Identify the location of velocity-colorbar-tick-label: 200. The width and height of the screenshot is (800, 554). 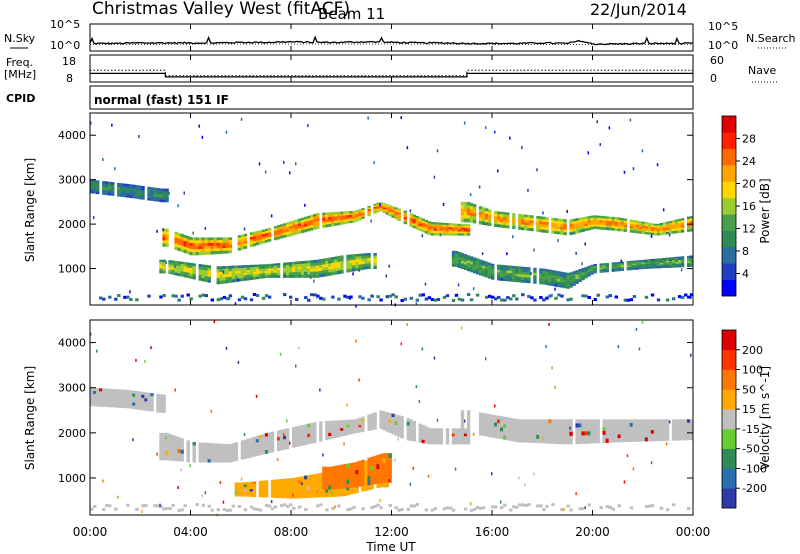
(752, 350).